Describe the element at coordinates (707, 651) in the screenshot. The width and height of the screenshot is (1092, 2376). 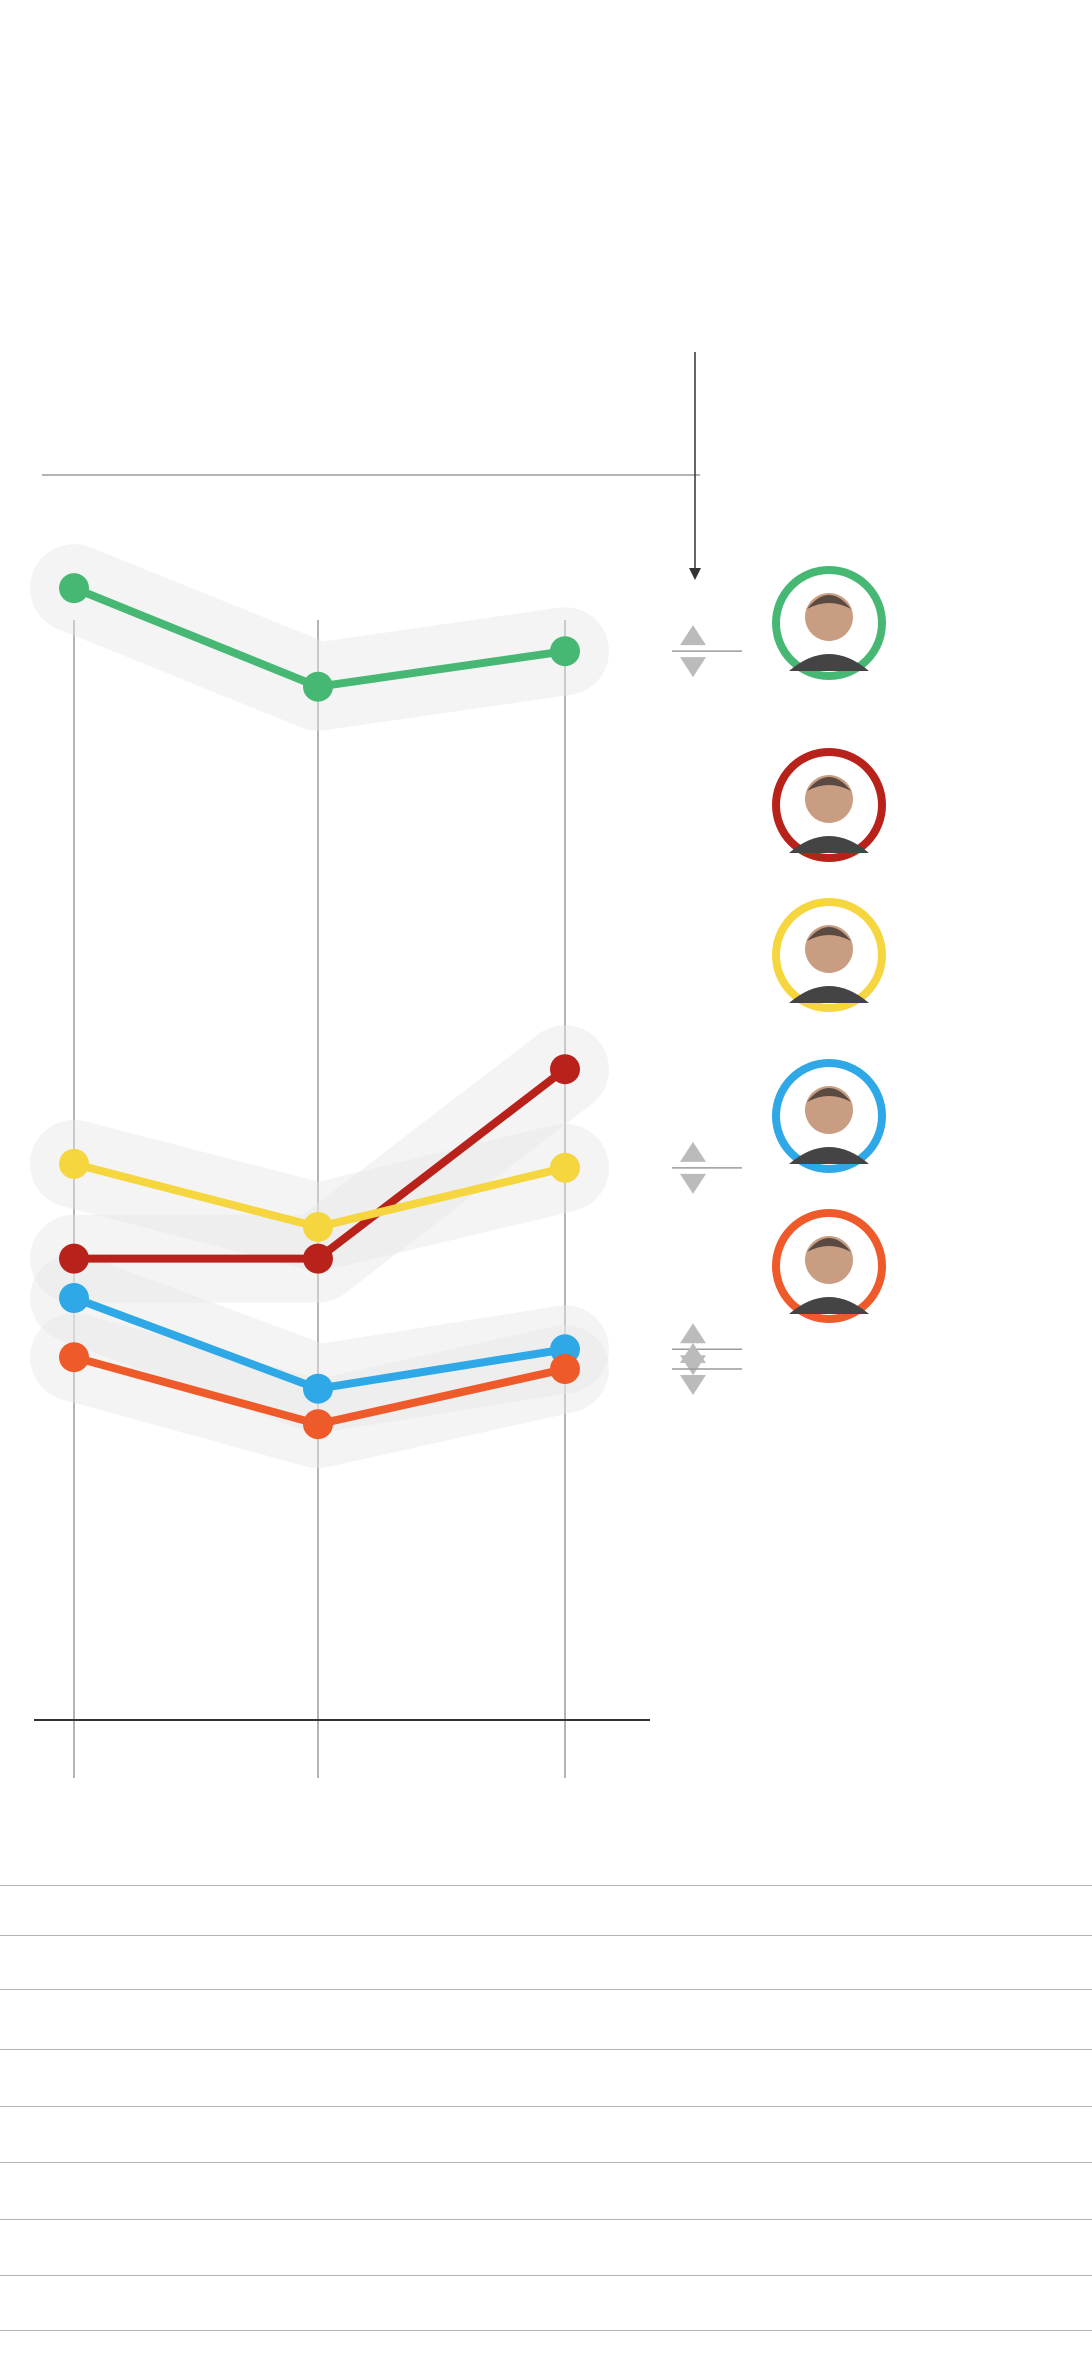
I see `change-indicator-green` at that location.